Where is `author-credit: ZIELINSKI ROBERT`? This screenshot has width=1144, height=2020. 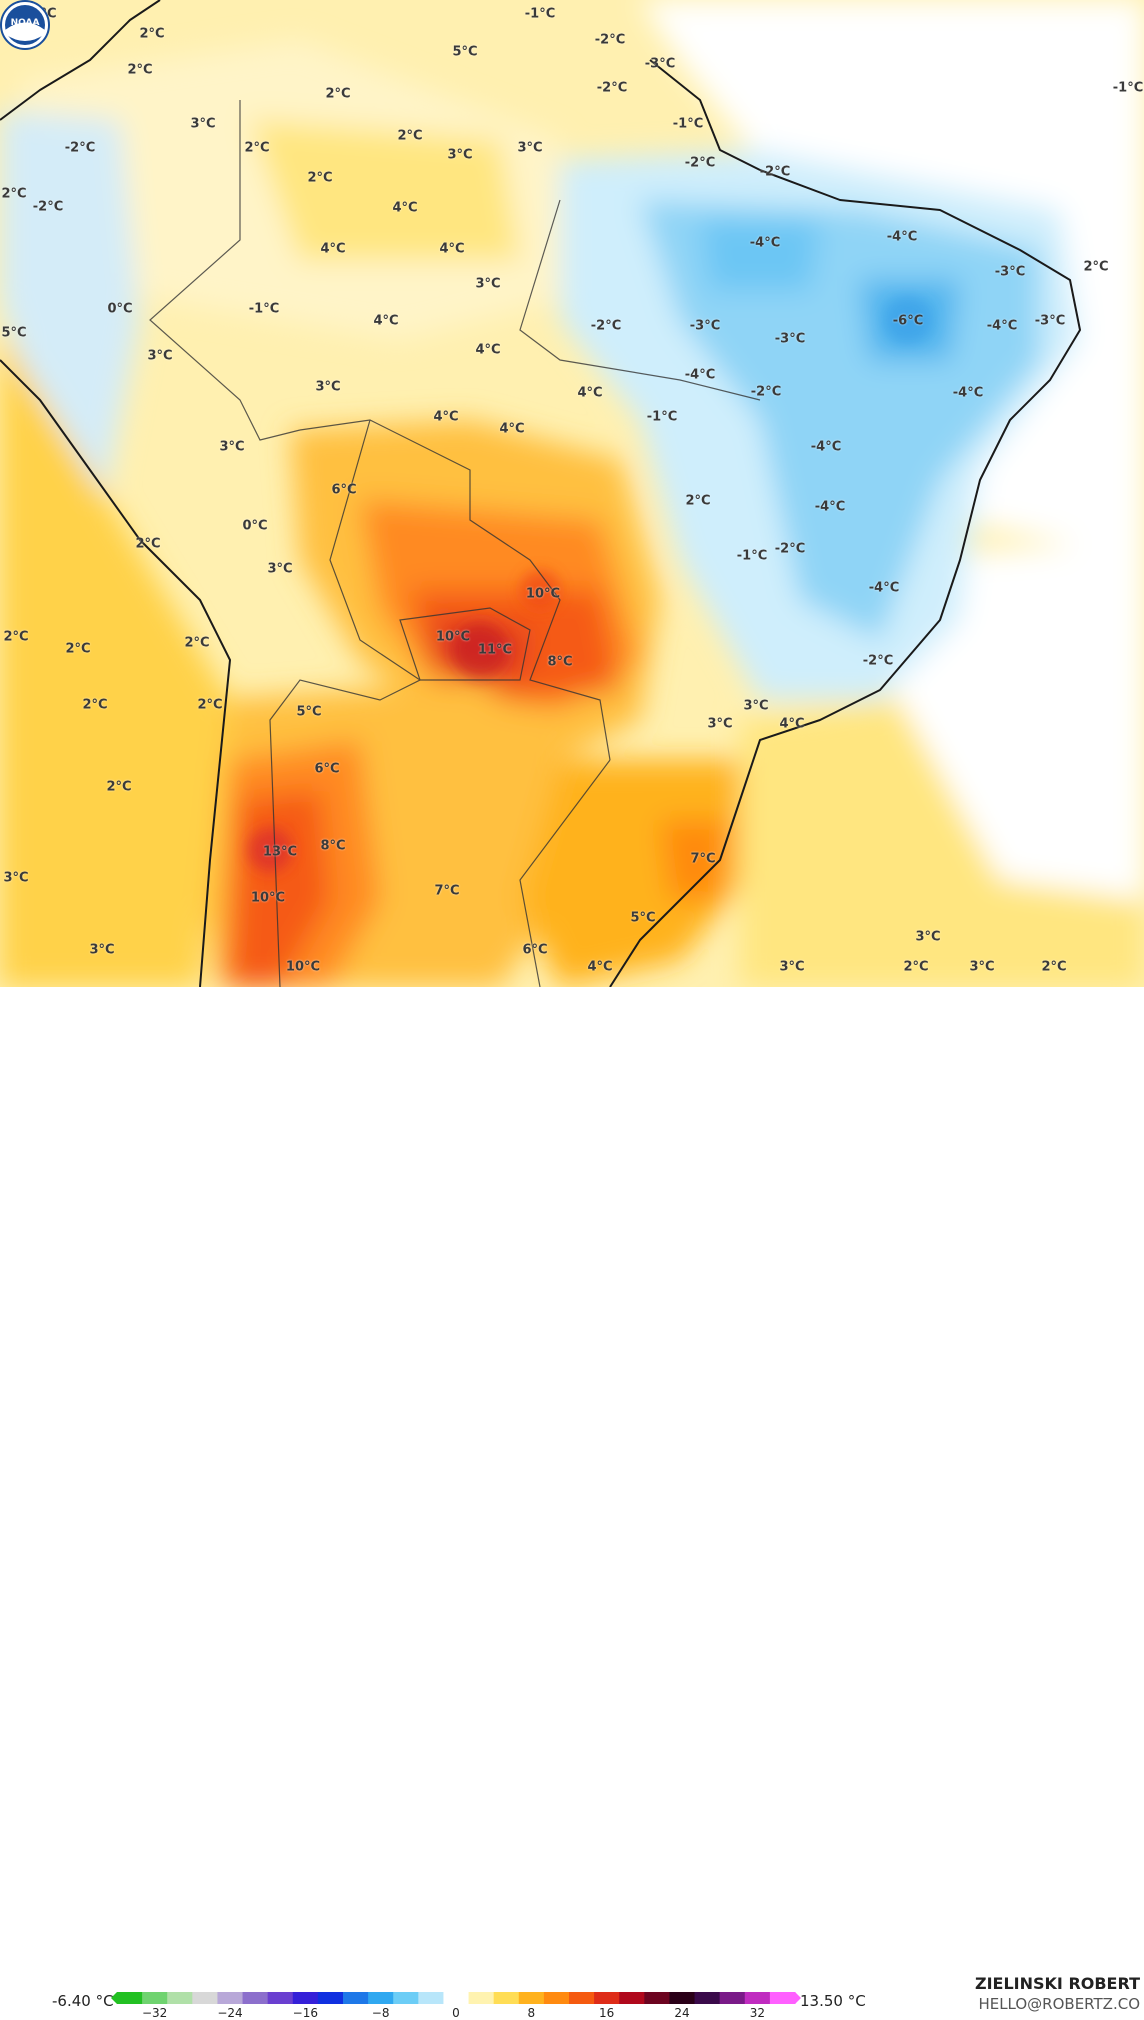 author-credit: ZIELINSKI ROBERT is located at coordinates (1057, 1983).